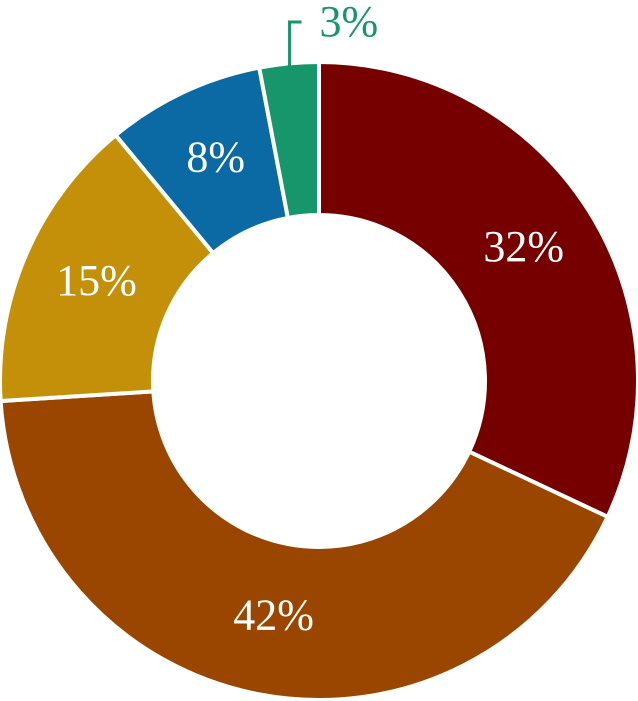 The image size is (638, 701). What do you see at coordinates (215, 157) in the screenshot?
I see `data-label: 8%` at bounding box center [215, 157].